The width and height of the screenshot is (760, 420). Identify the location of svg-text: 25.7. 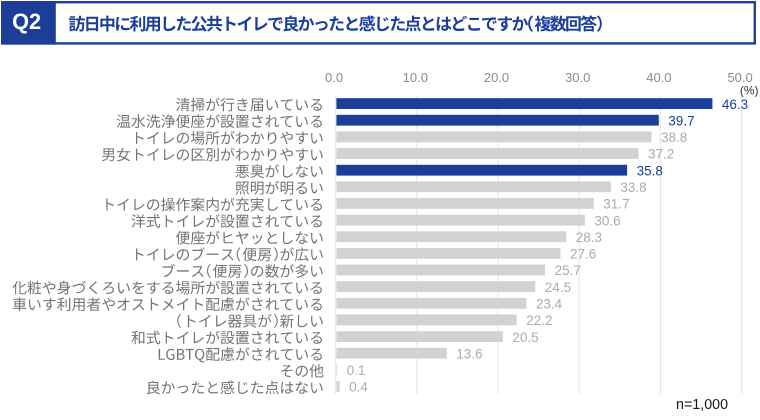
(568, 270).